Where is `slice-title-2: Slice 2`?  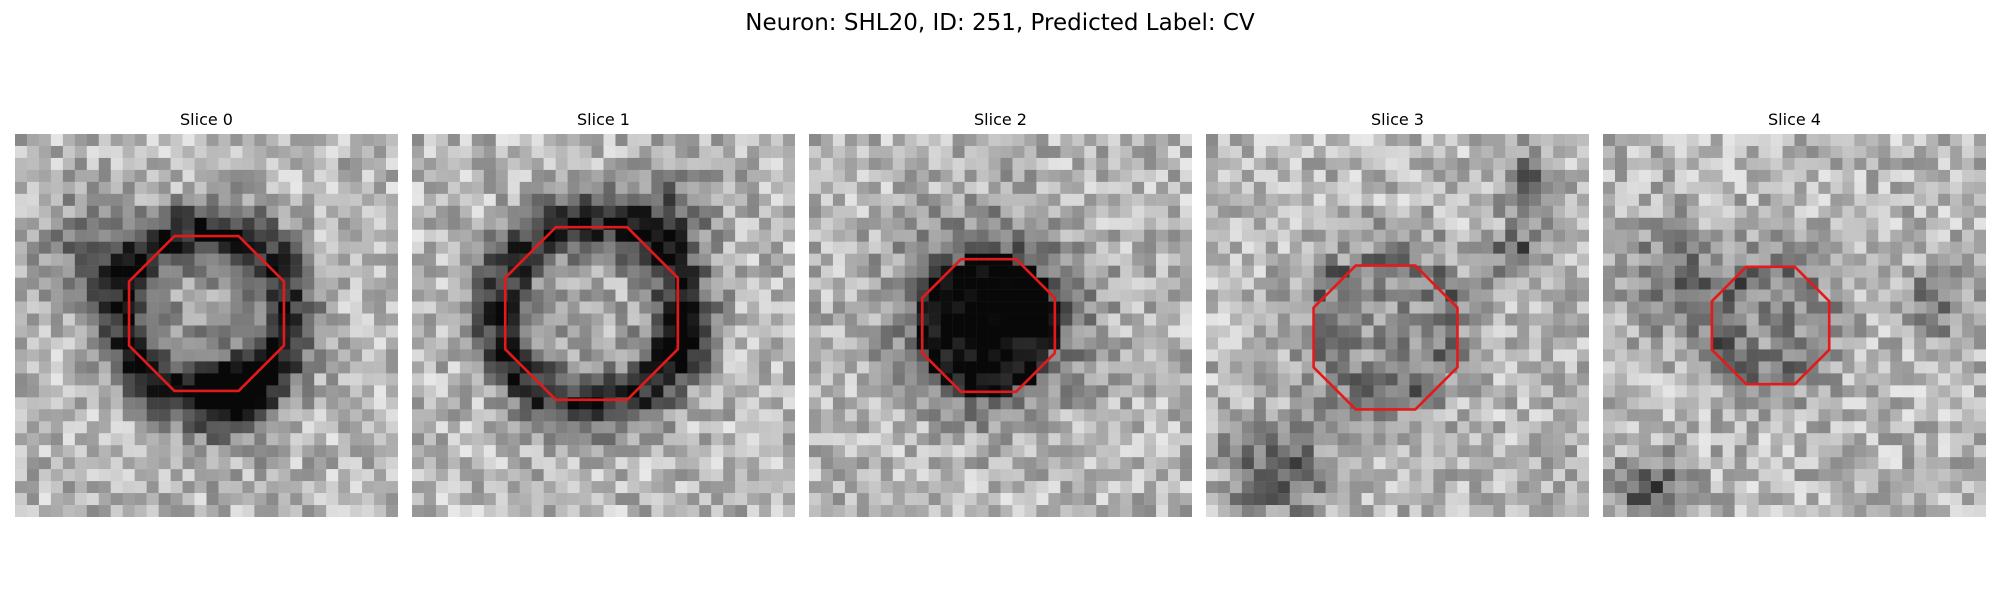
slice-title-2: Slice 2 is located at coordinates (1000, 119).